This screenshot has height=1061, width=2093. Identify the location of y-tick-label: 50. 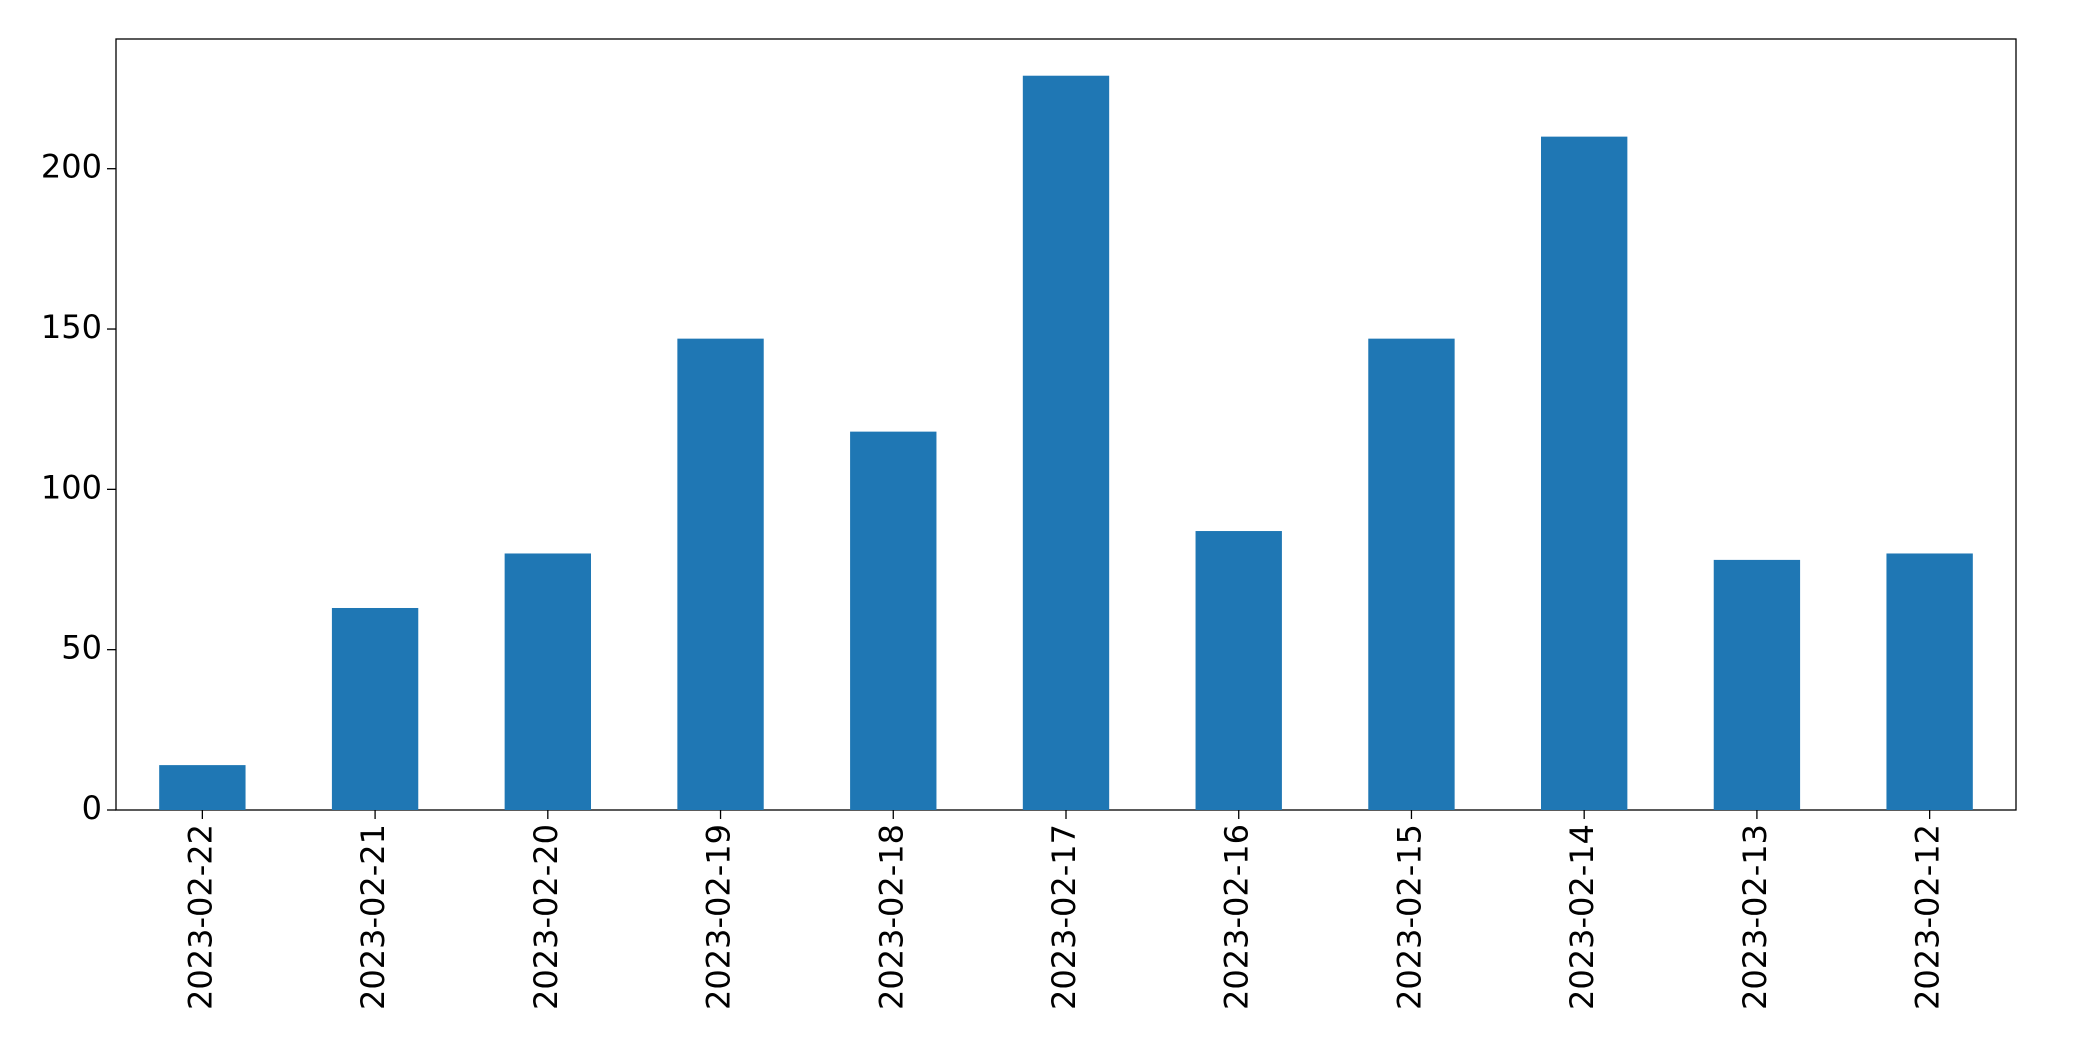
(81, 648).